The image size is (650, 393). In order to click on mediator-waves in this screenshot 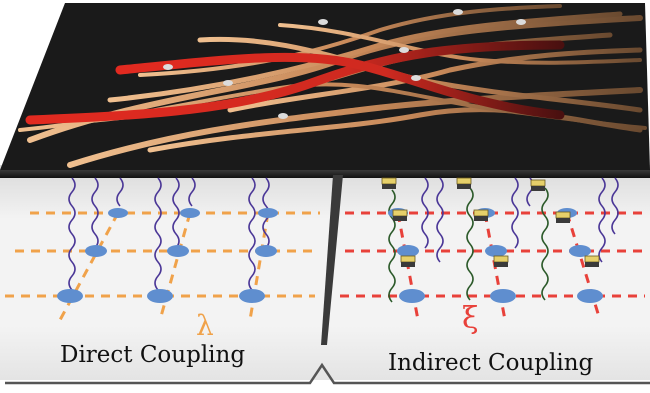, I will do `click(468, 245)`.